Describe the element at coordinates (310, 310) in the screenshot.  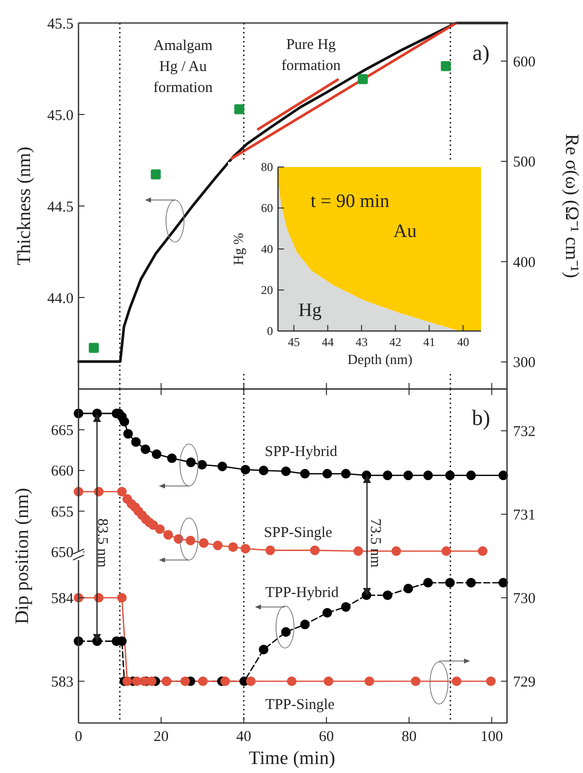
I see `series-label: Hg` at that location.